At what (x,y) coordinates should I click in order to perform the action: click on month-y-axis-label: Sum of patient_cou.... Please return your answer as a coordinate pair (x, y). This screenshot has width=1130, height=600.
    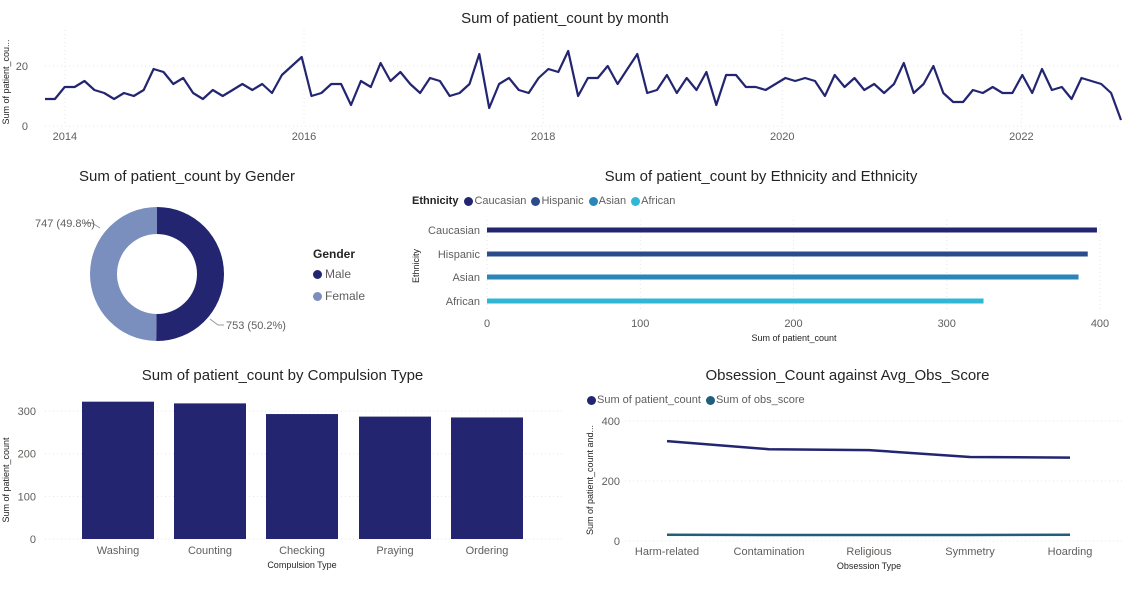
    Looking at the image, I should click on (6, 81).